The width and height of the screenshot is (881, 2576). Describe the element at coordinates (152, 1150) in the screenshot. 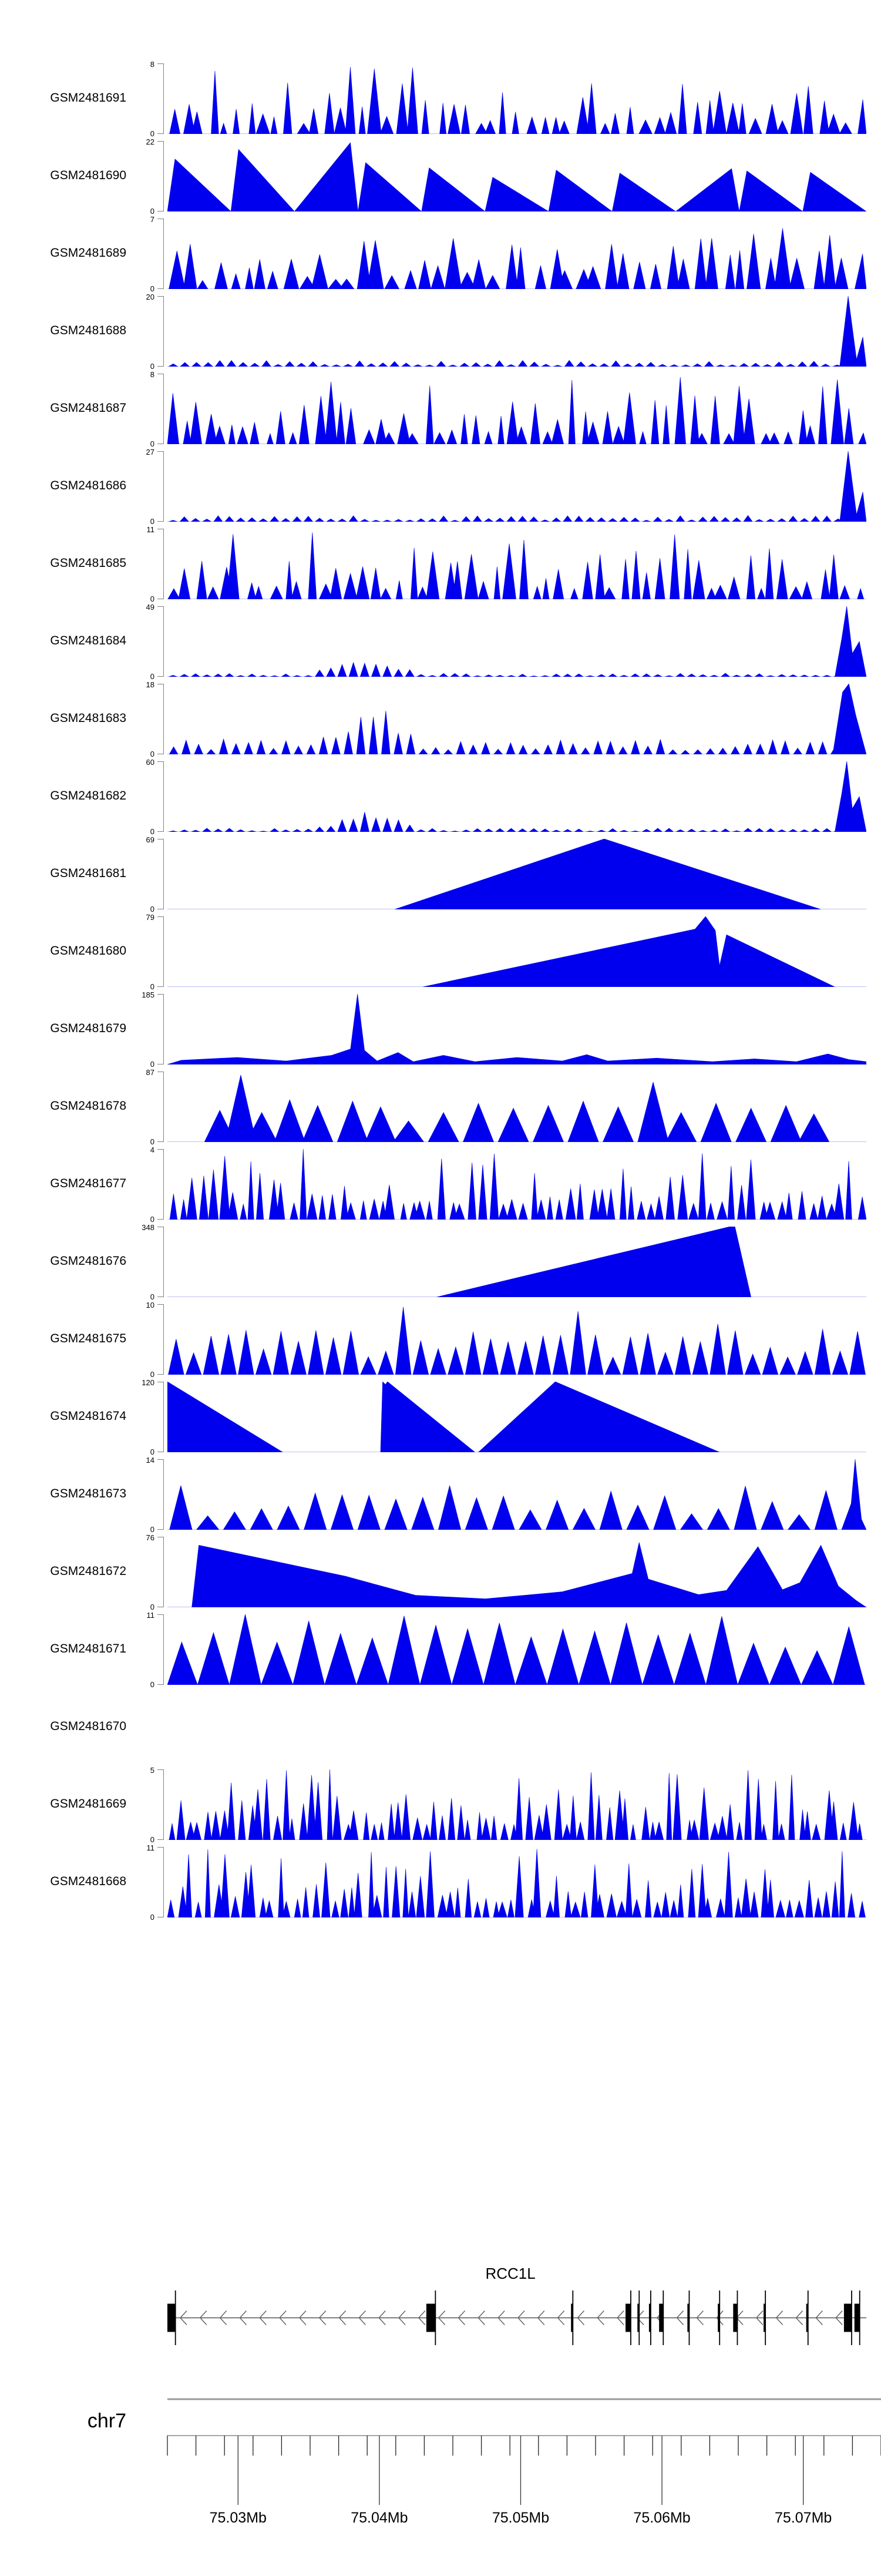

I see `y-axis-tick-label: 4` at that location.